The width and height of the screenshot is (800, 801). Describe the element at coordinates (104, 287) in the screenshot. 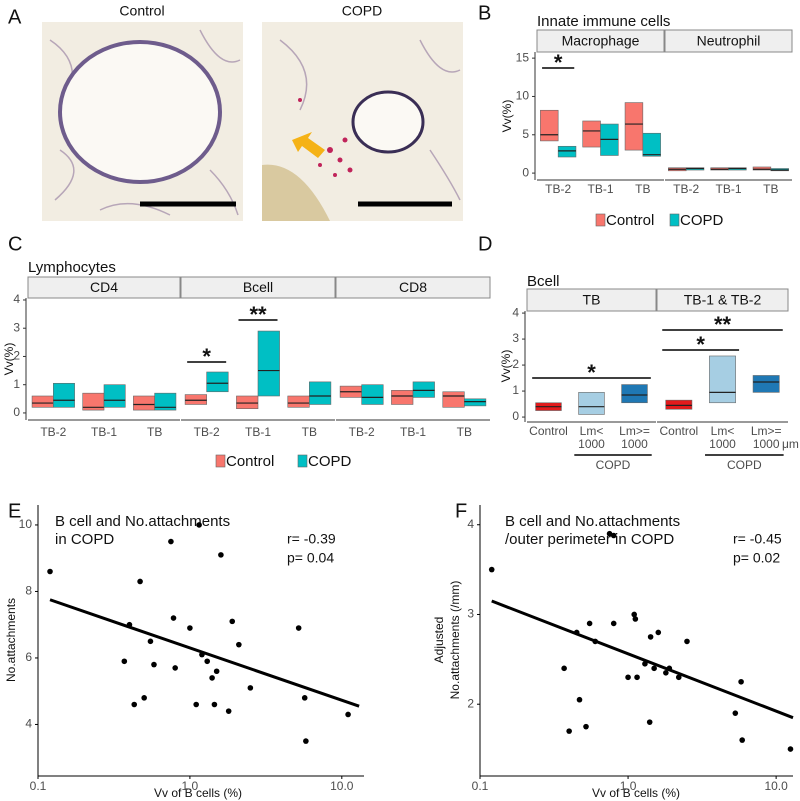

I see `facet-label: CD4` at that location.